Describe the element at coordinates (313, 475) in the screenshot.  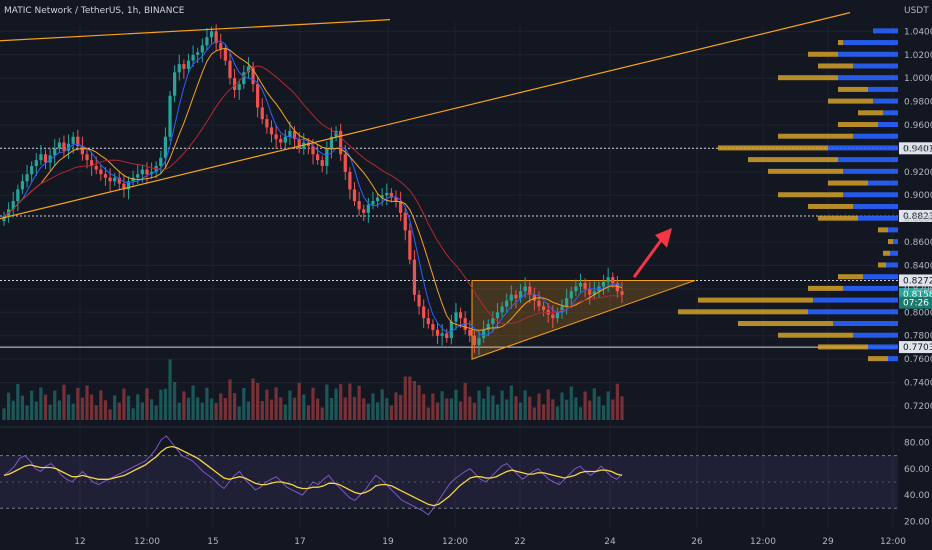
I see `rsi-line` at that location.